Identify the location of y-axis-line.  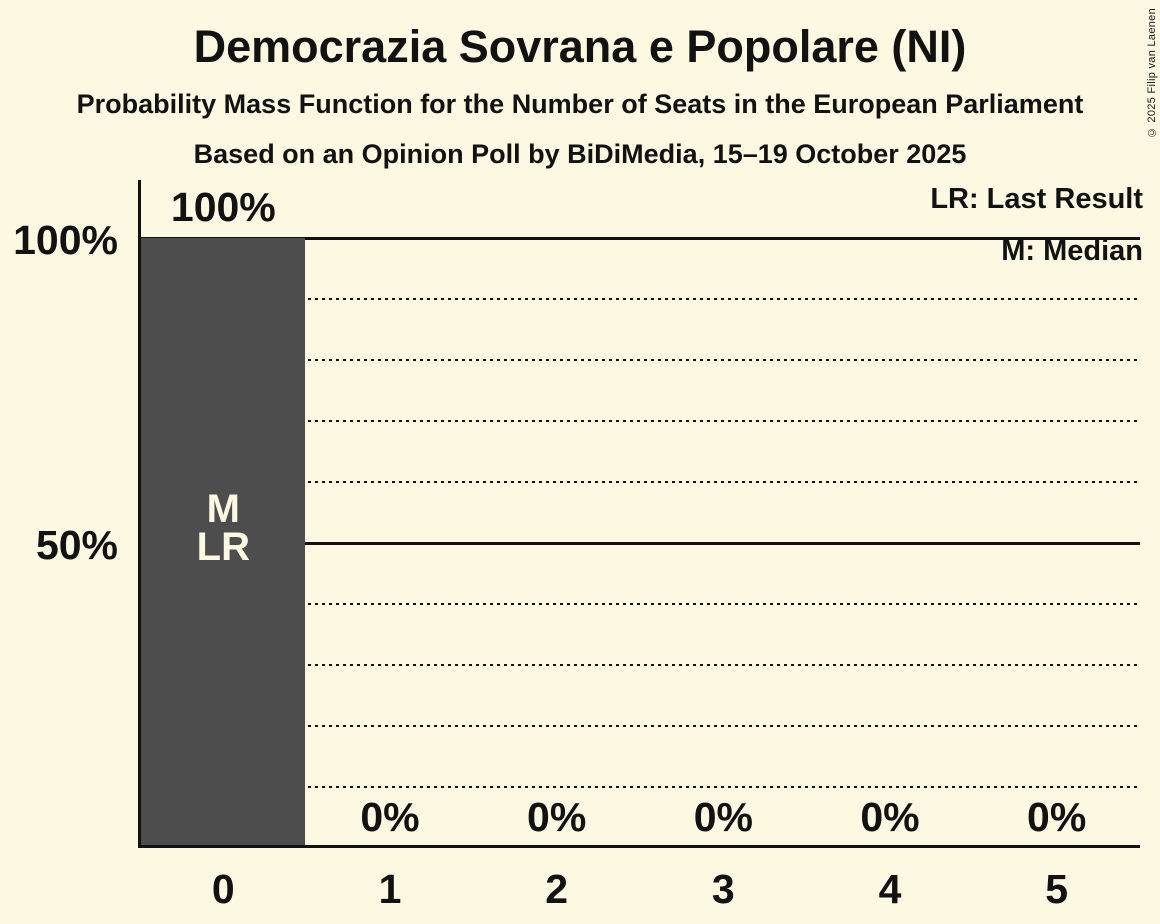
(139, 514).